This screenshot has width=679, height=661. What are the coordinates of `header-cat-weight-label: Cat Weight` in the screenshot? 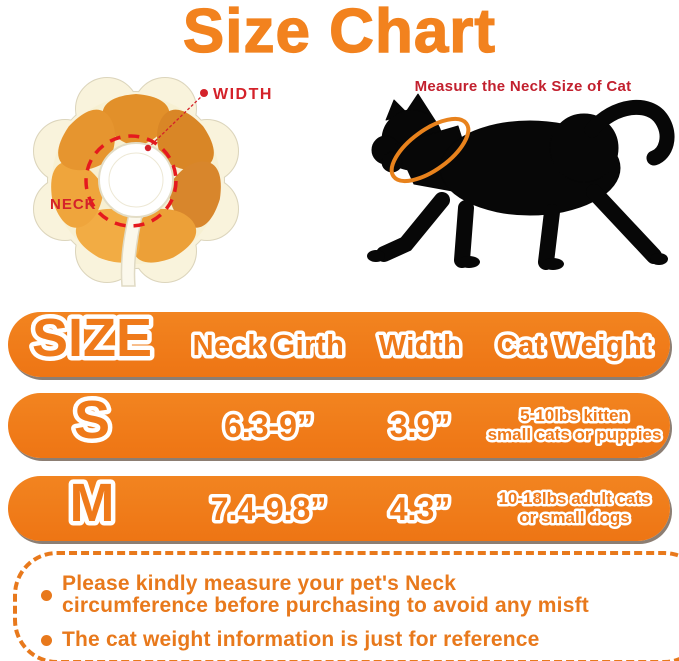 It's located at (575, 346).